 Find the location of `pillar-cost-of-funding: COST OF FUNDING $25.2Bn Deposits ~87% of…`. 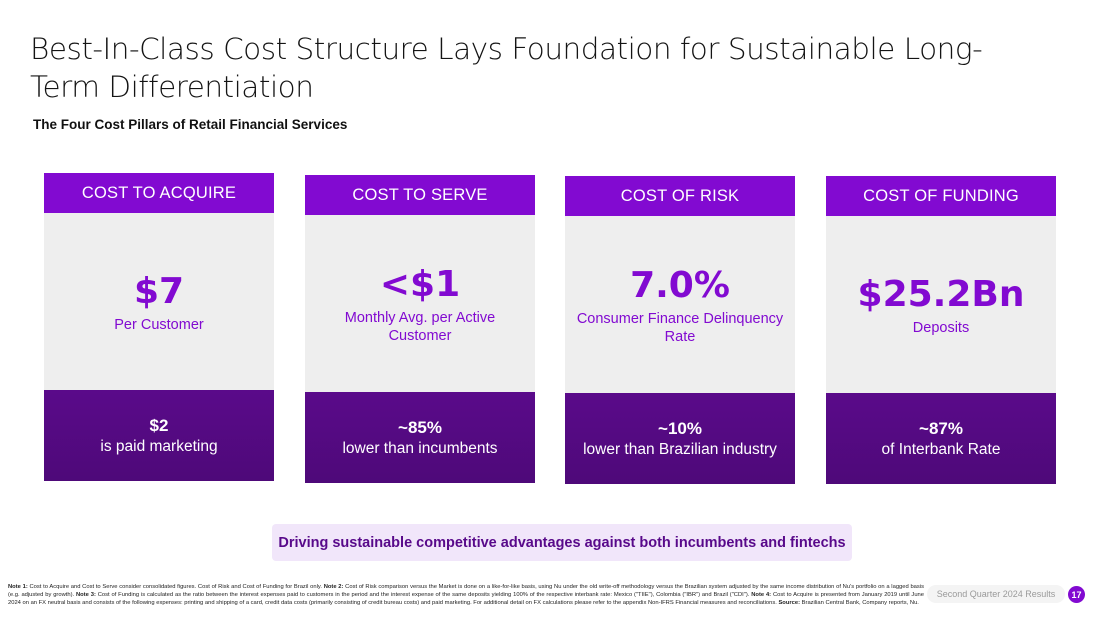

pillar-cost-of-funding: COST OF FUNDING $25.2Bn Deposits ~87% of… is located at coordinates (941, 330).